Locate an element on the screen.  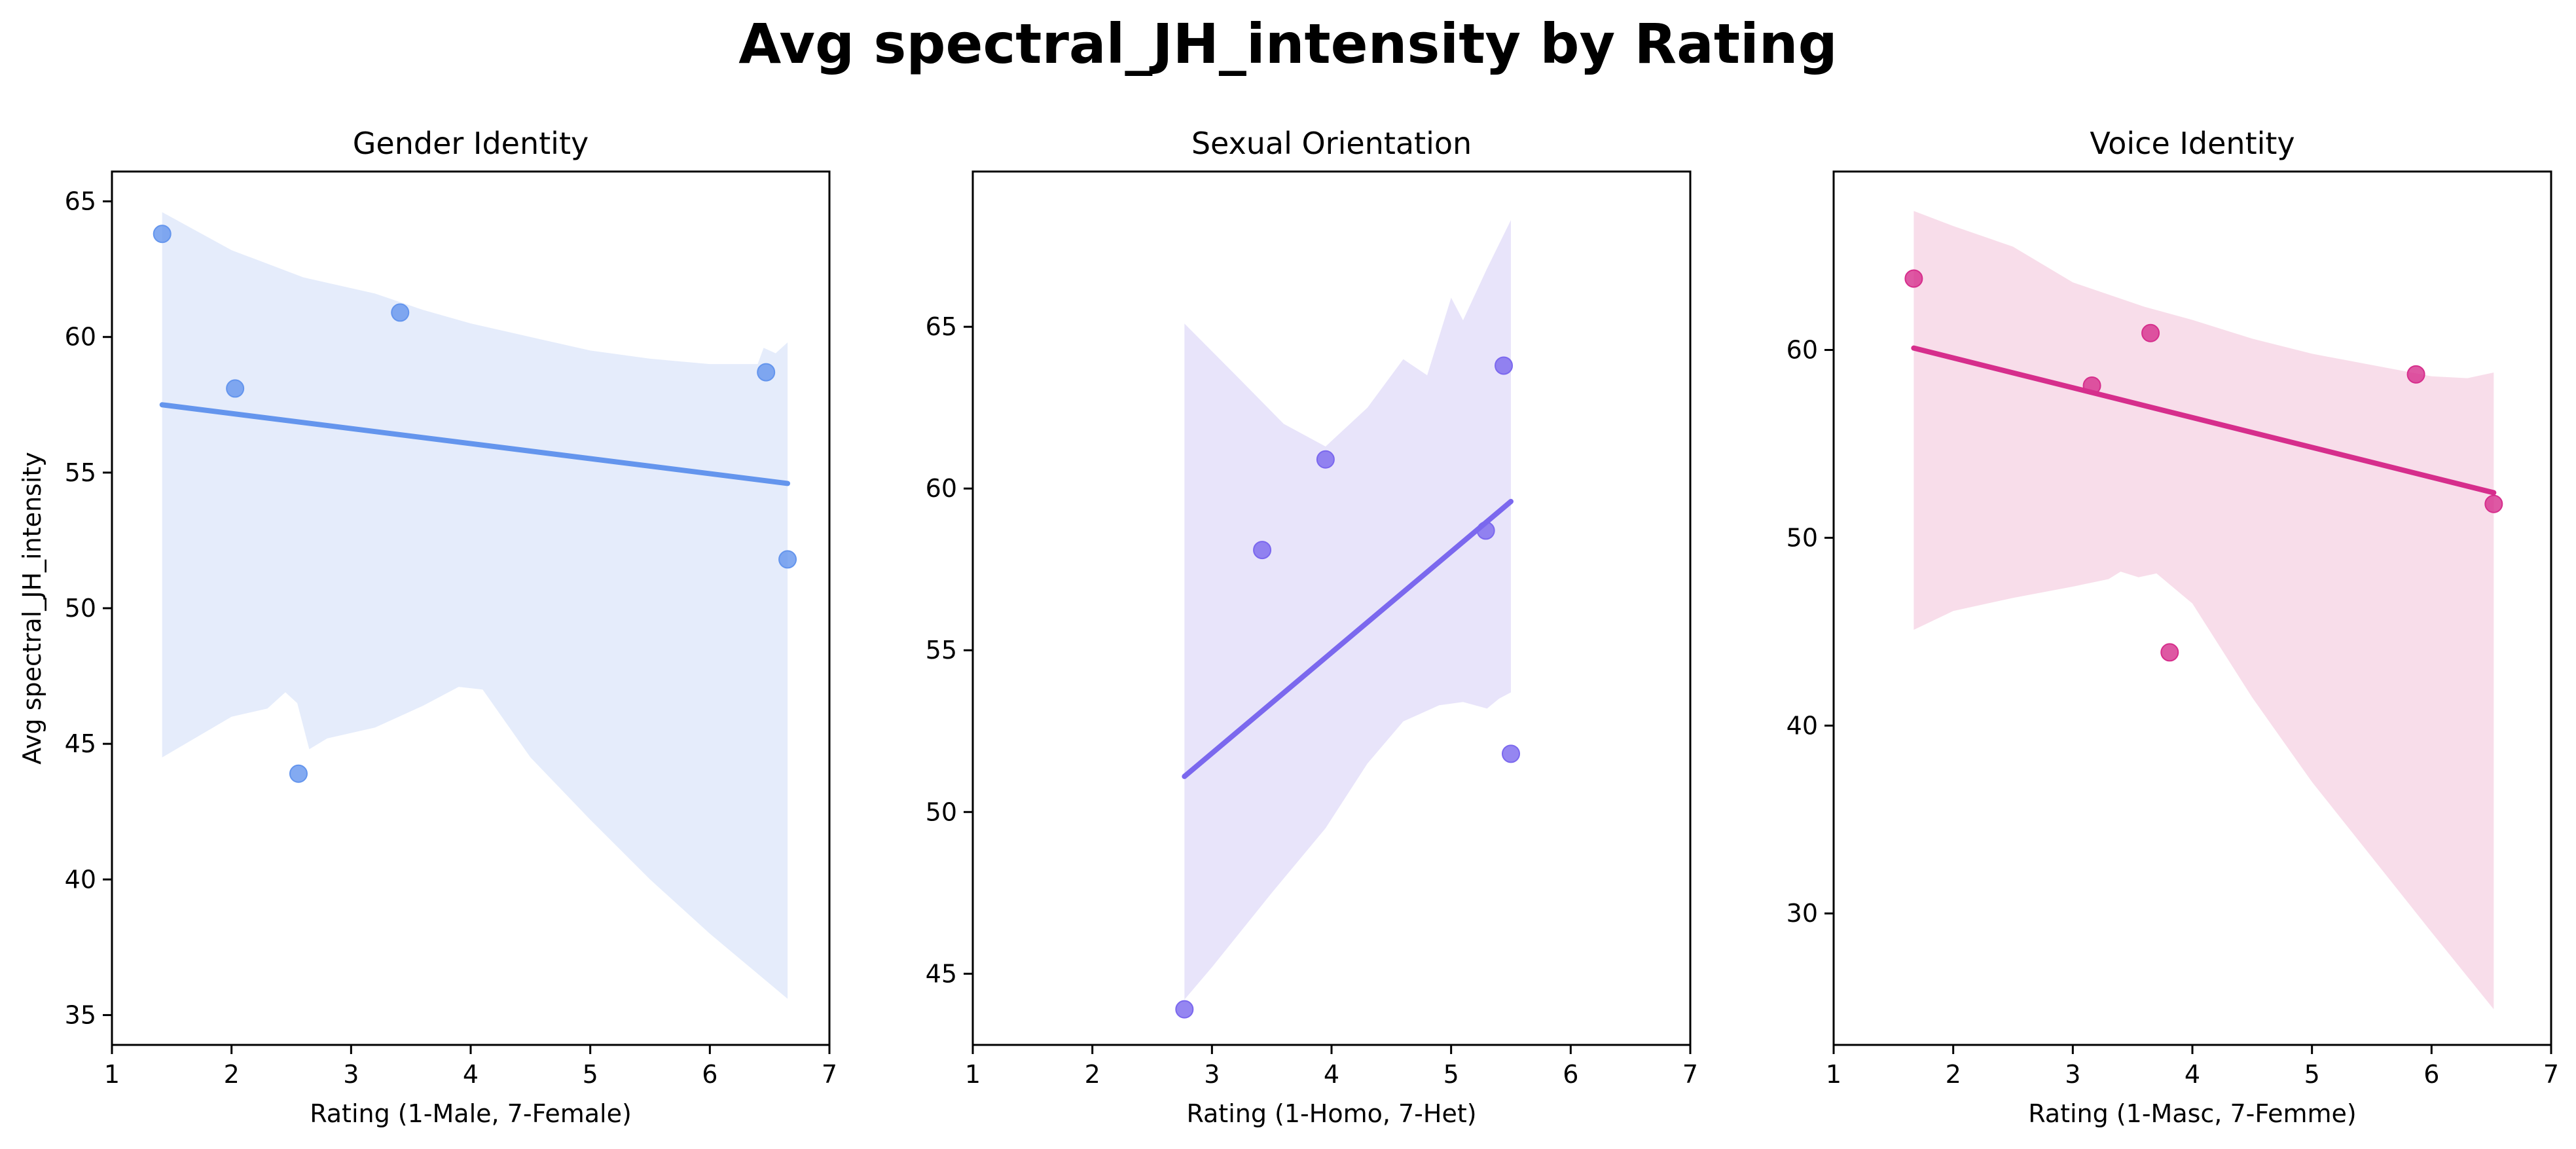
confidence-band is located at coordinates (1347, 610).